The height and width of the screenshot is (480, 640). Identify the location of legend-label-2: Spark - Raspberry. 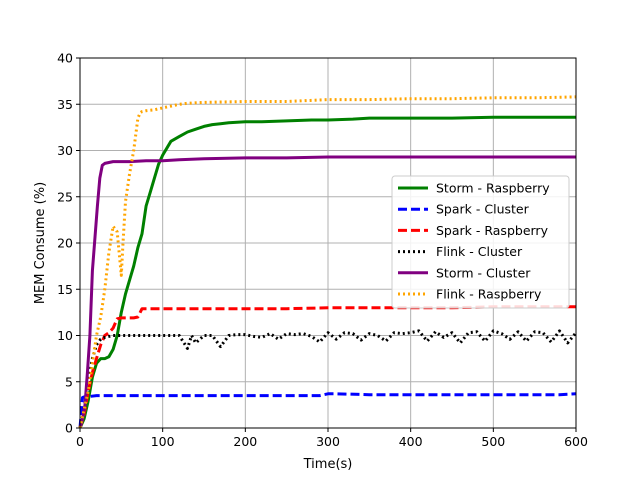
(492, 230).